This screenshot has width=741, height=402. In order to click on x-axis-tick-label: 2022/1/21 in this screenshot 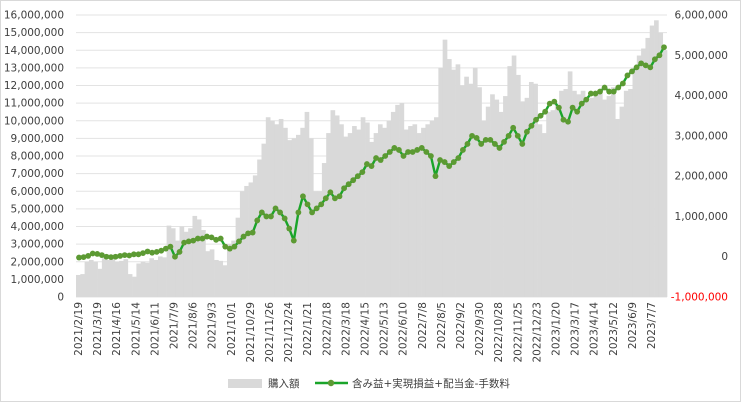, I will do `click(308, 329)`.